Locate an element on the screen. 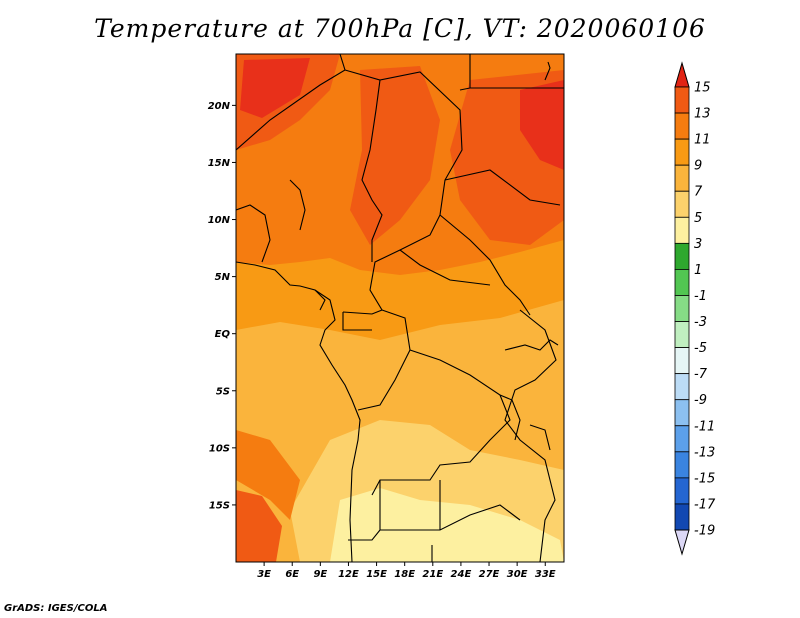 The width and height of the screenshot is (800, 618). lat-tick-label: 15S is located at coordinates (219, 505).